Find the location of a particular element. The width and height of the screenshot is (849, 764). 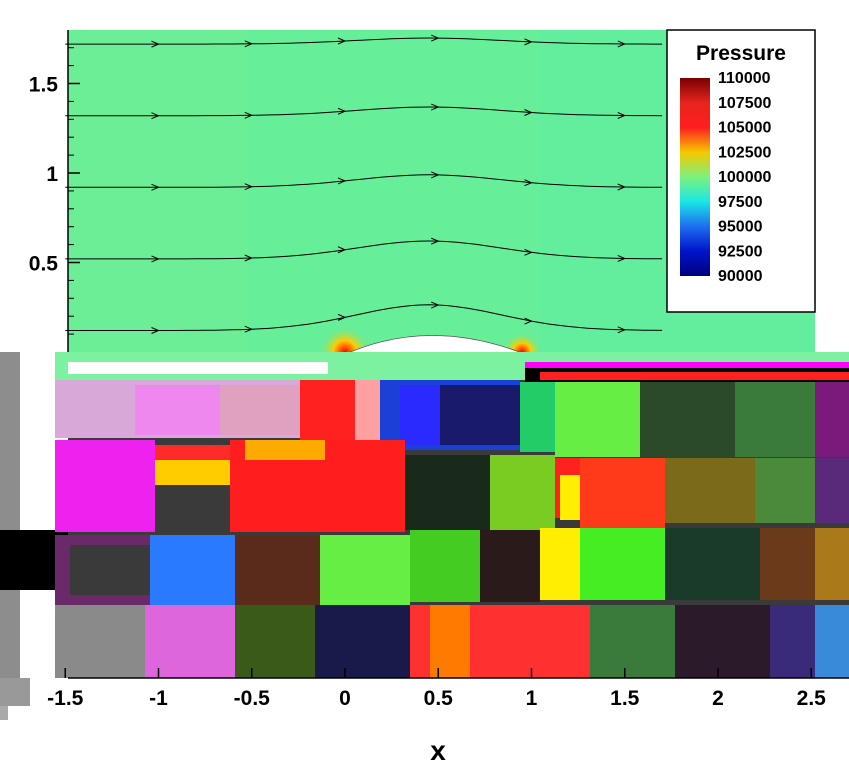

legend-level-label: 100000 is located at coordinates (744, 177).